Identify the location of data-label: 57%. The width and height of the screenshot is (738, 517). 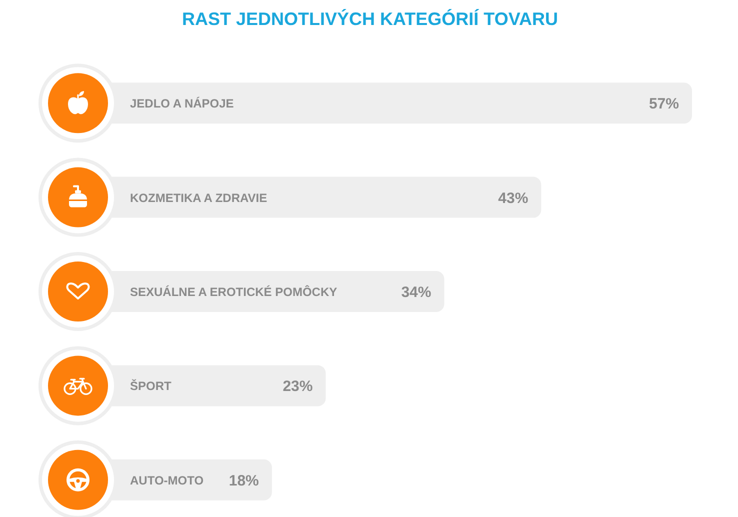
(663, 104).